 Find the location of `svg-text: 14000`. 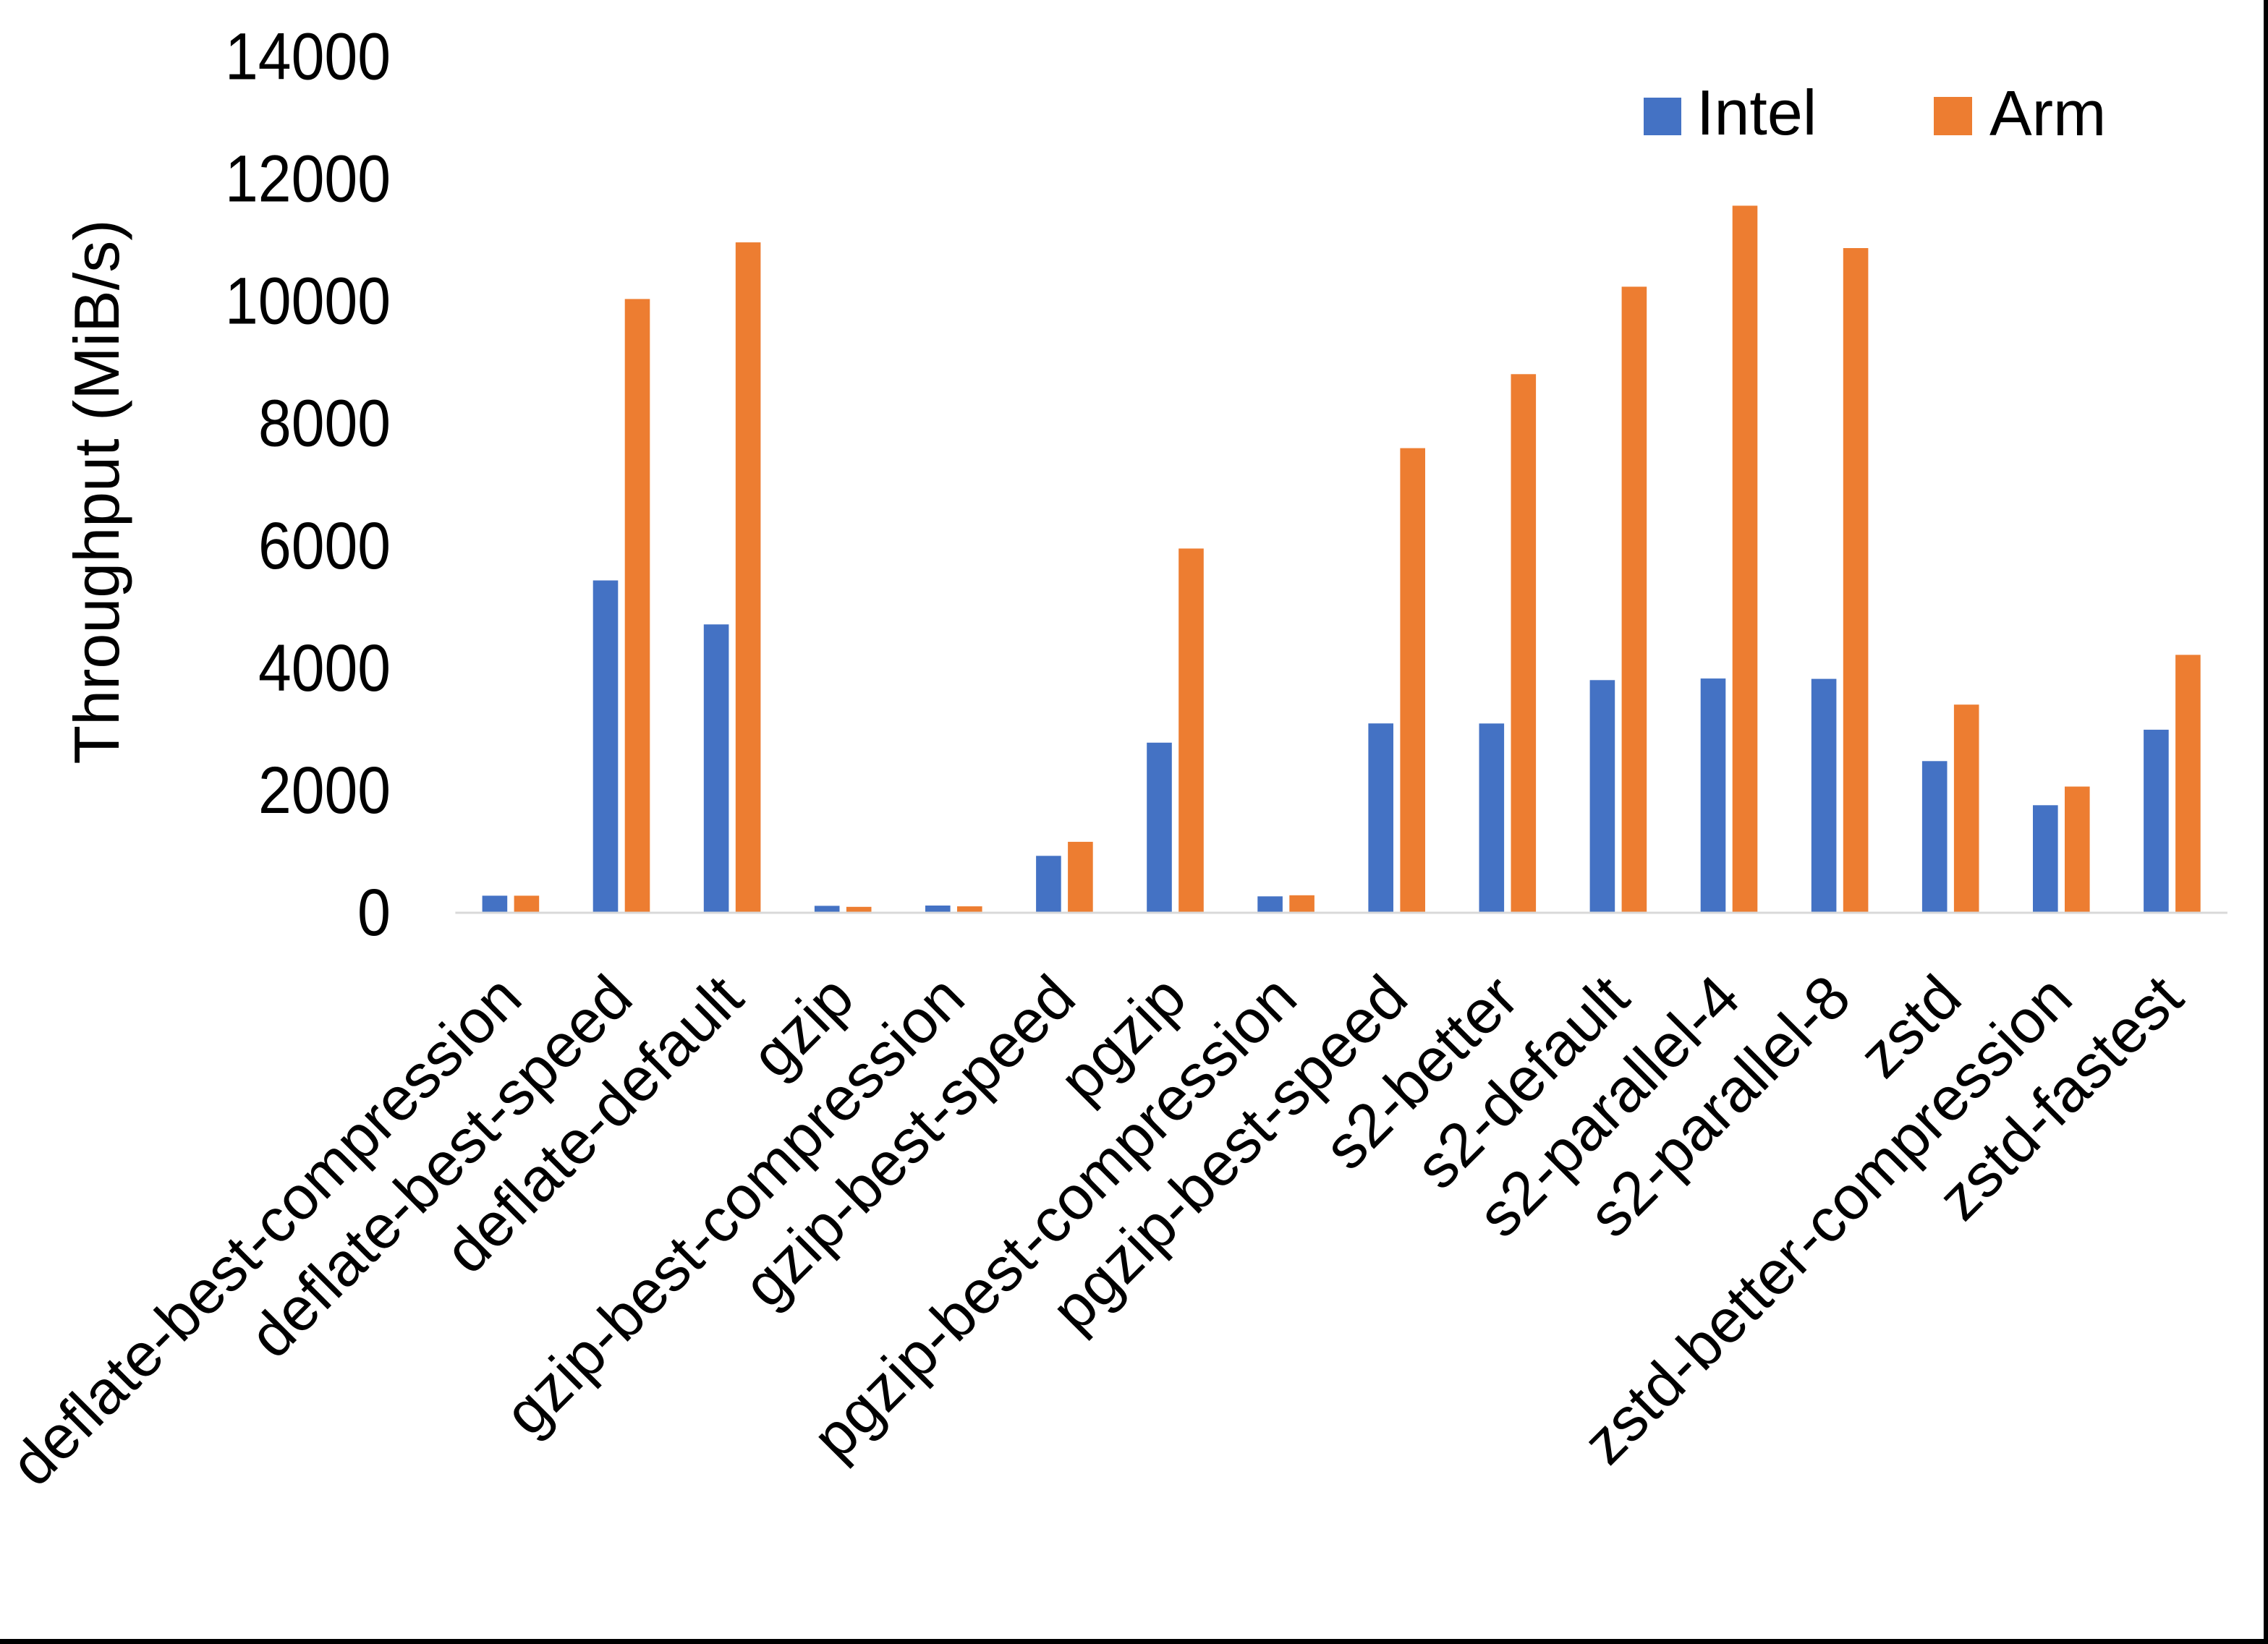

svg-text: 14000 is located at coordinates (308, 56).